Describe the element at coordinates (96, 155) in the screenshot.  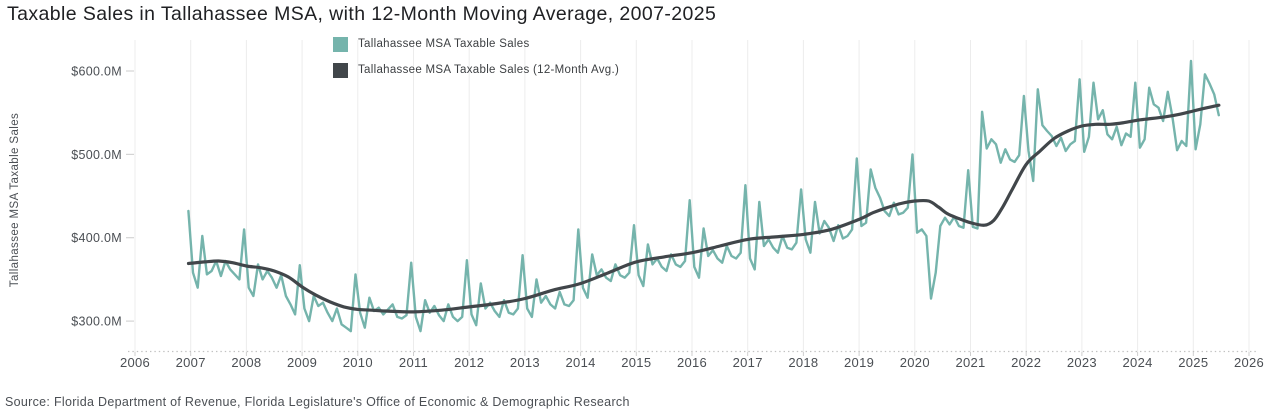
I see `y-tick-label: $500.0M` at that location.